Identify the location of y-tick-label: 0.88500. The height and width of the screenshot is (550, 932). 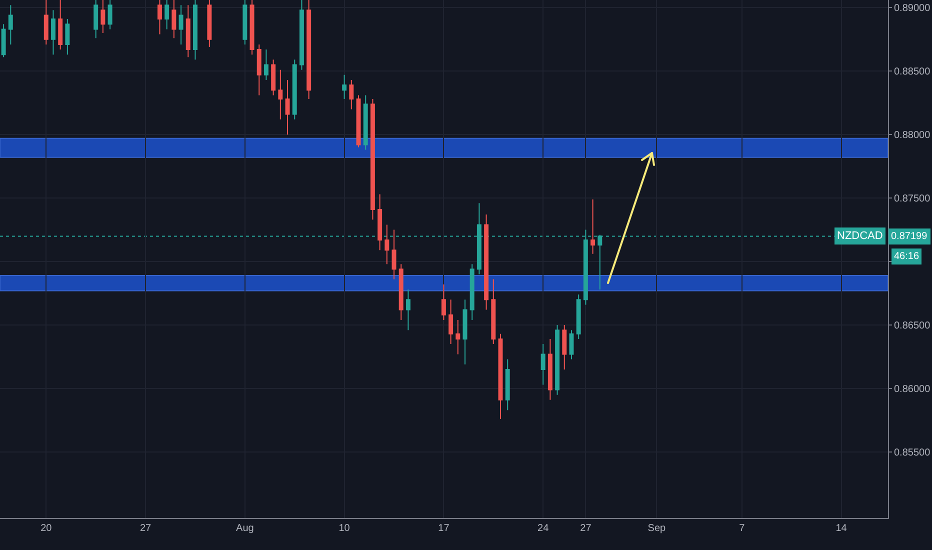
(912, 72).